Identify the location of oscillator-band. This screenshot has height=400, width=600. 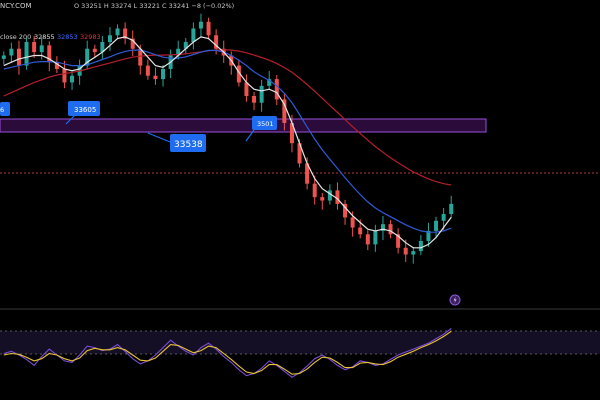
(300, 342).